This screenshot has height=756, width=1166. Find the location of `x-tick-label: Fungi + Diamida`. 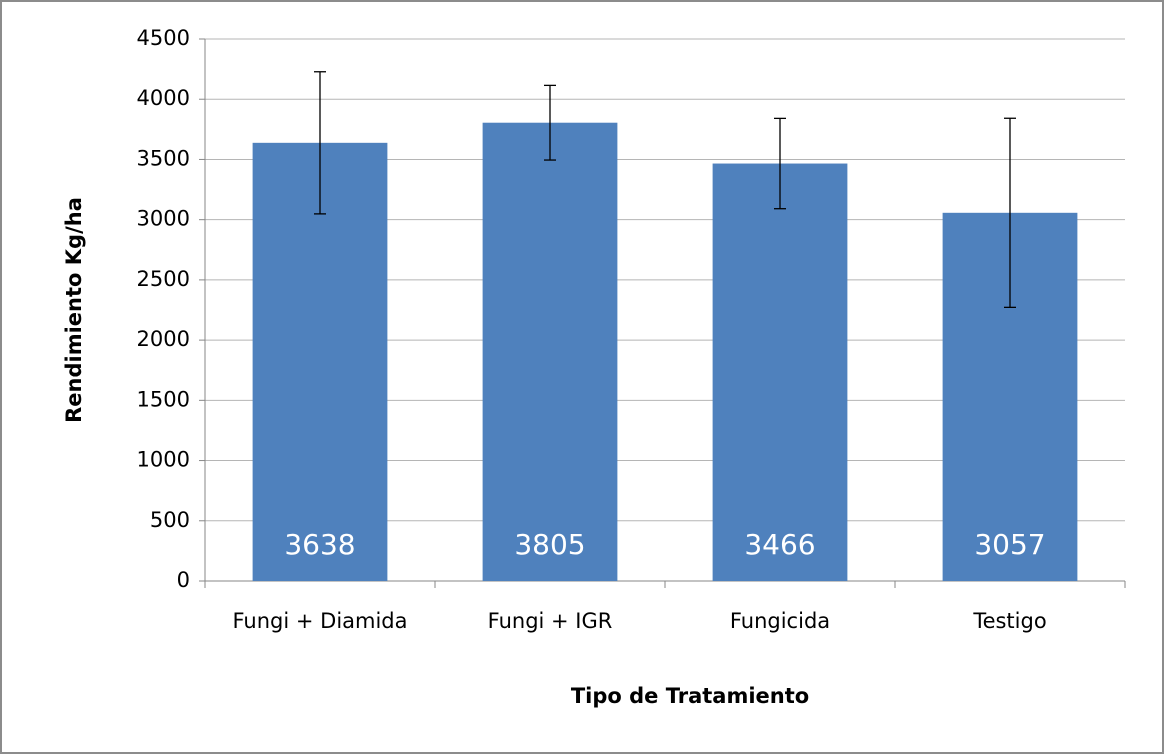

x-tick-label: Fungi + Diamida is located at coordinates (319, 621).